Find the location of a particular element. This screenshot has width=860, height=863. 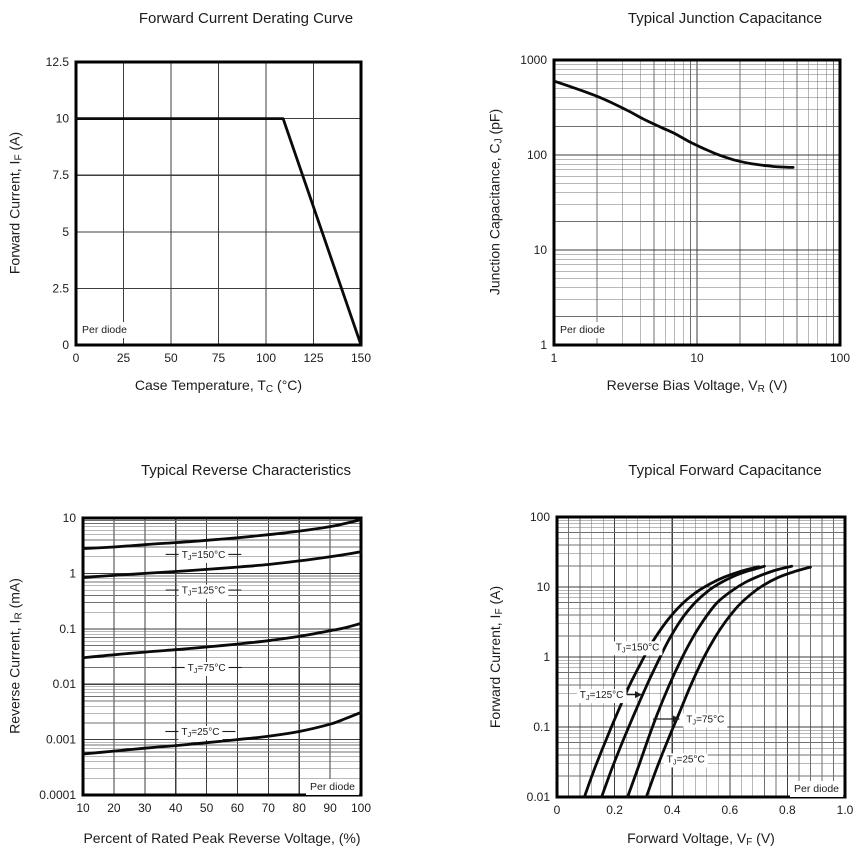

y-tick-label: 0 is located at coordinates (65, 345).